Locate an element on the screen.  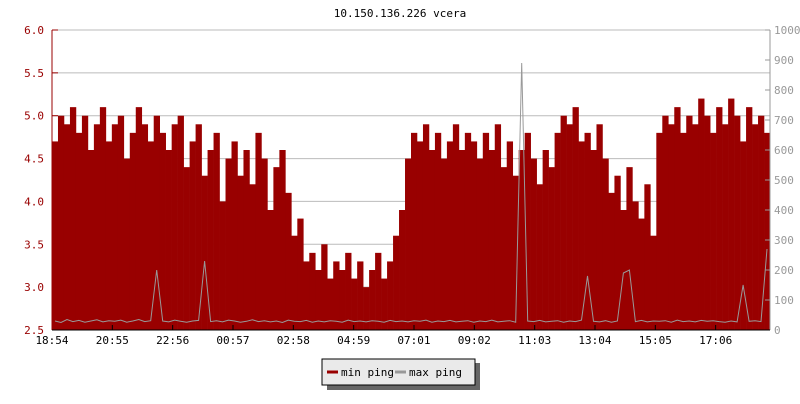
x-tick-label: 11:03 is located at coordinates (534, 340).